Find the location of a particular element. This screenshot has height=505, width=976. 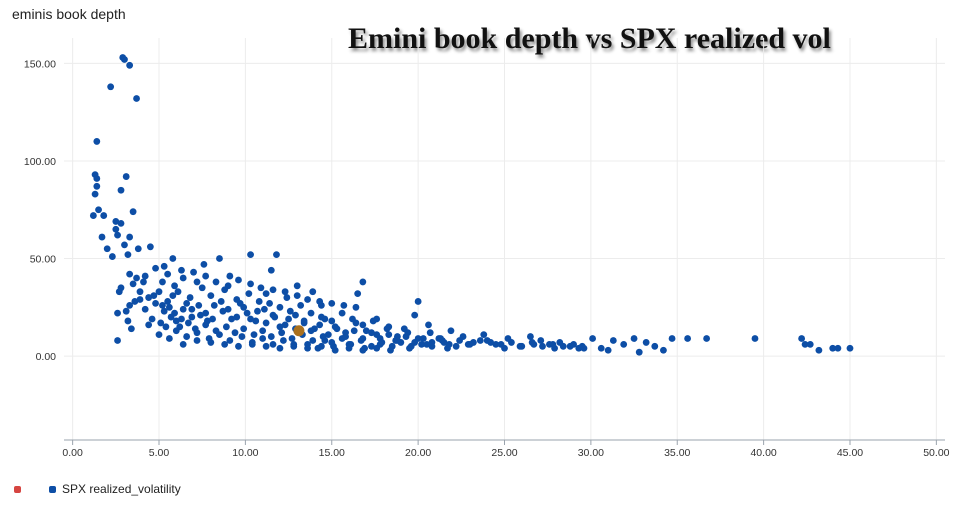

legend: SPX realized_volatility is located at coordinates (108, 489).